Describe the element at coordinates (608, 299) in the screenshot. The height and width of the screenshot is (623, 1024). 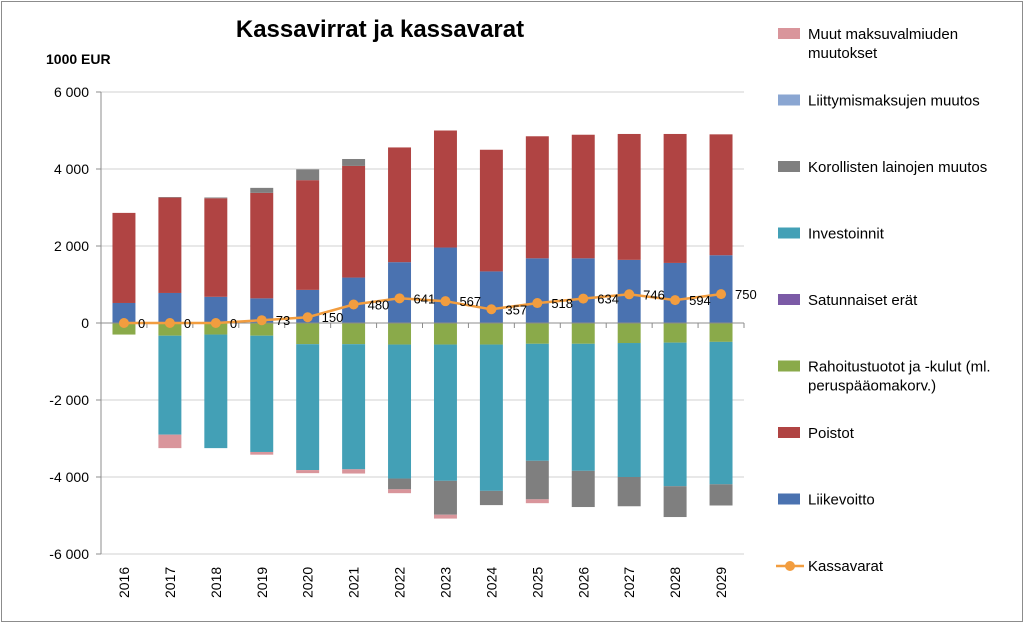
I see `data-label: 634` at that location.